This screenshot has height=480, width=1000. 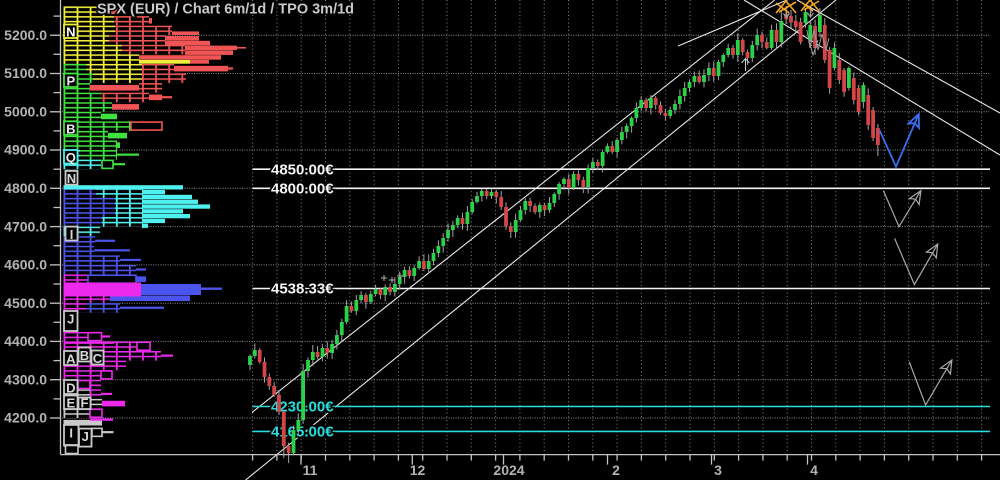 I want to click on svg-text: 4300.0, so click(x=25, y=379).